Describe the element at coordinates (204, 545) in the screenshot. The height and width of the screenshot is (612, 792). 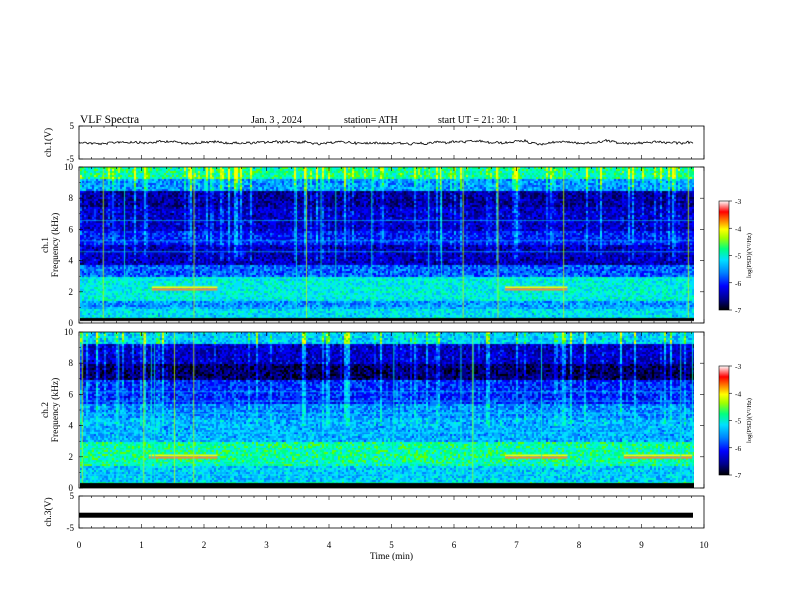
I see `x-tick-label: 2` at that location.